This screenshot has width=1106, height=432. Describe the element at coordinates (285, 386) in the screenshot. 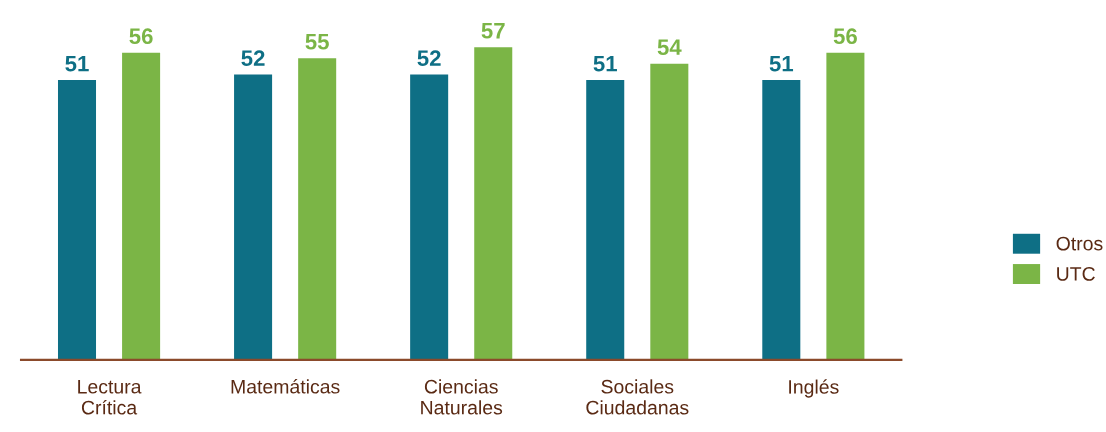

I see `x-tick-label: Matemáticas` at that location.